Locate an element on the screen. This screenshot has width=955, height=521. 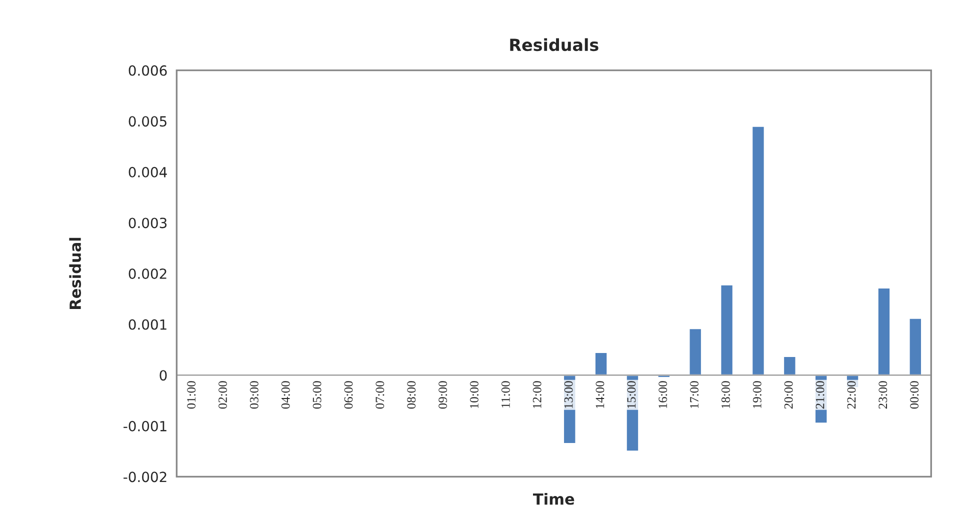
x-tick-label: 21:00 is located at coordinates (820, 395).